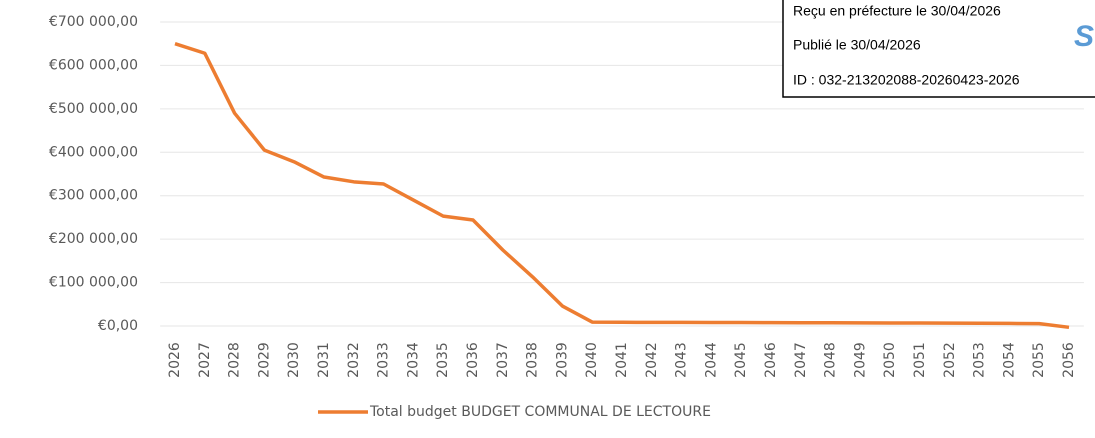  What do you see at coordinates (906, 80) in the screenshot?
I see `stamp-line: ID : 032-213202088-20260423-2026` at bounding box center [906, 80].